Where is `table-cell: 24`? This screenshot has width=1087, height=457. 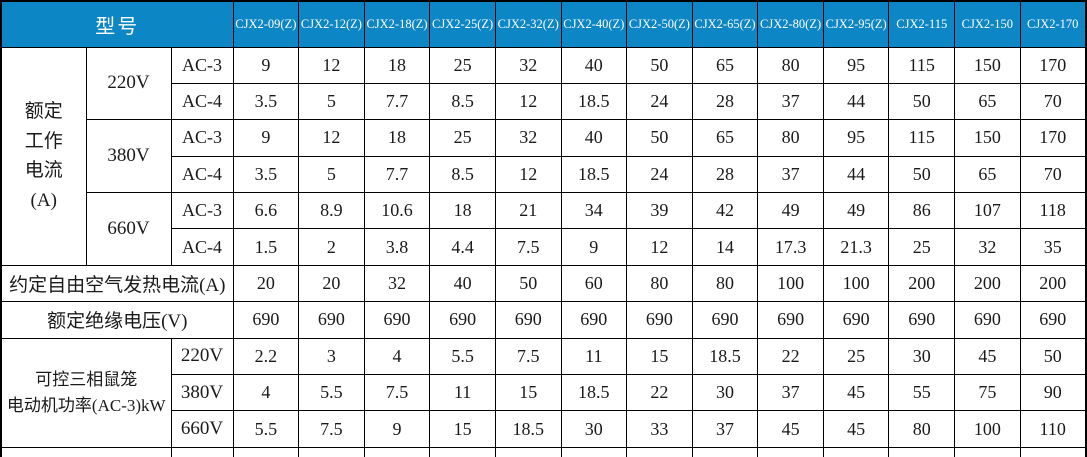 table-cell: 24 is located at coordinates (659, 101).